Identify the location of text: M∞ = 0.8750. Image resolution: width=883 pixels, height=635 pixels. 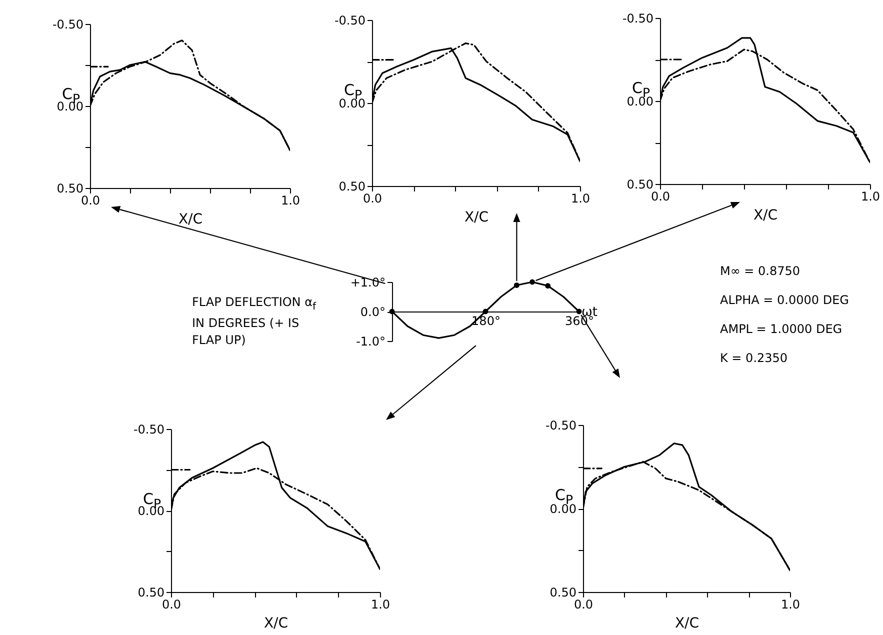
(760, 271).